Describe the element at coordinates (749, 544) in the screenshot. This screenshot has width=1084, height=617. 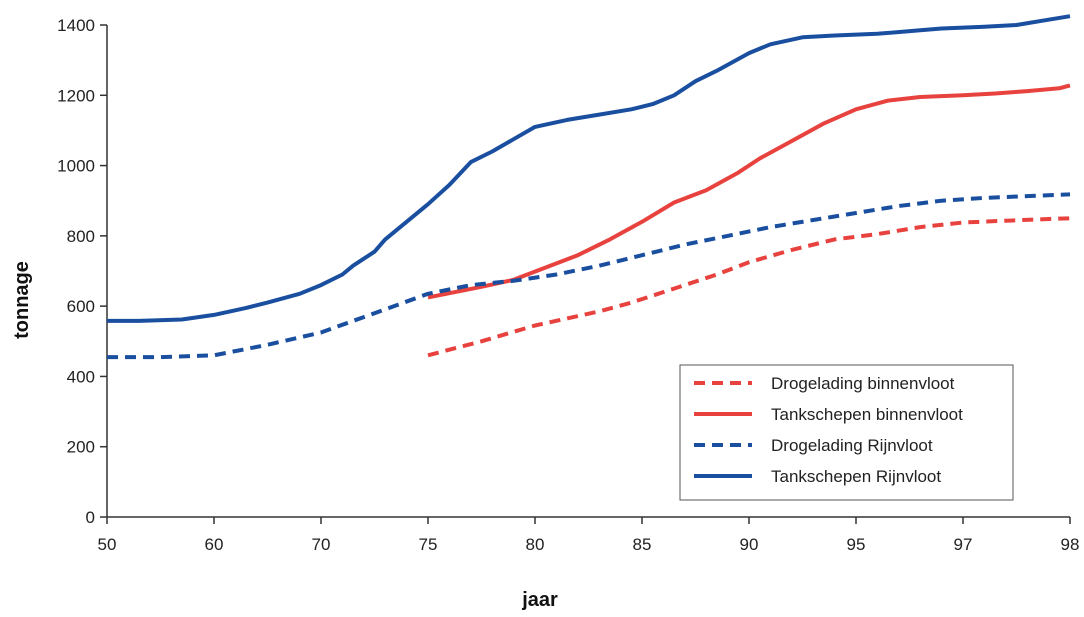
I see `x-tick-label: 90` at that location.